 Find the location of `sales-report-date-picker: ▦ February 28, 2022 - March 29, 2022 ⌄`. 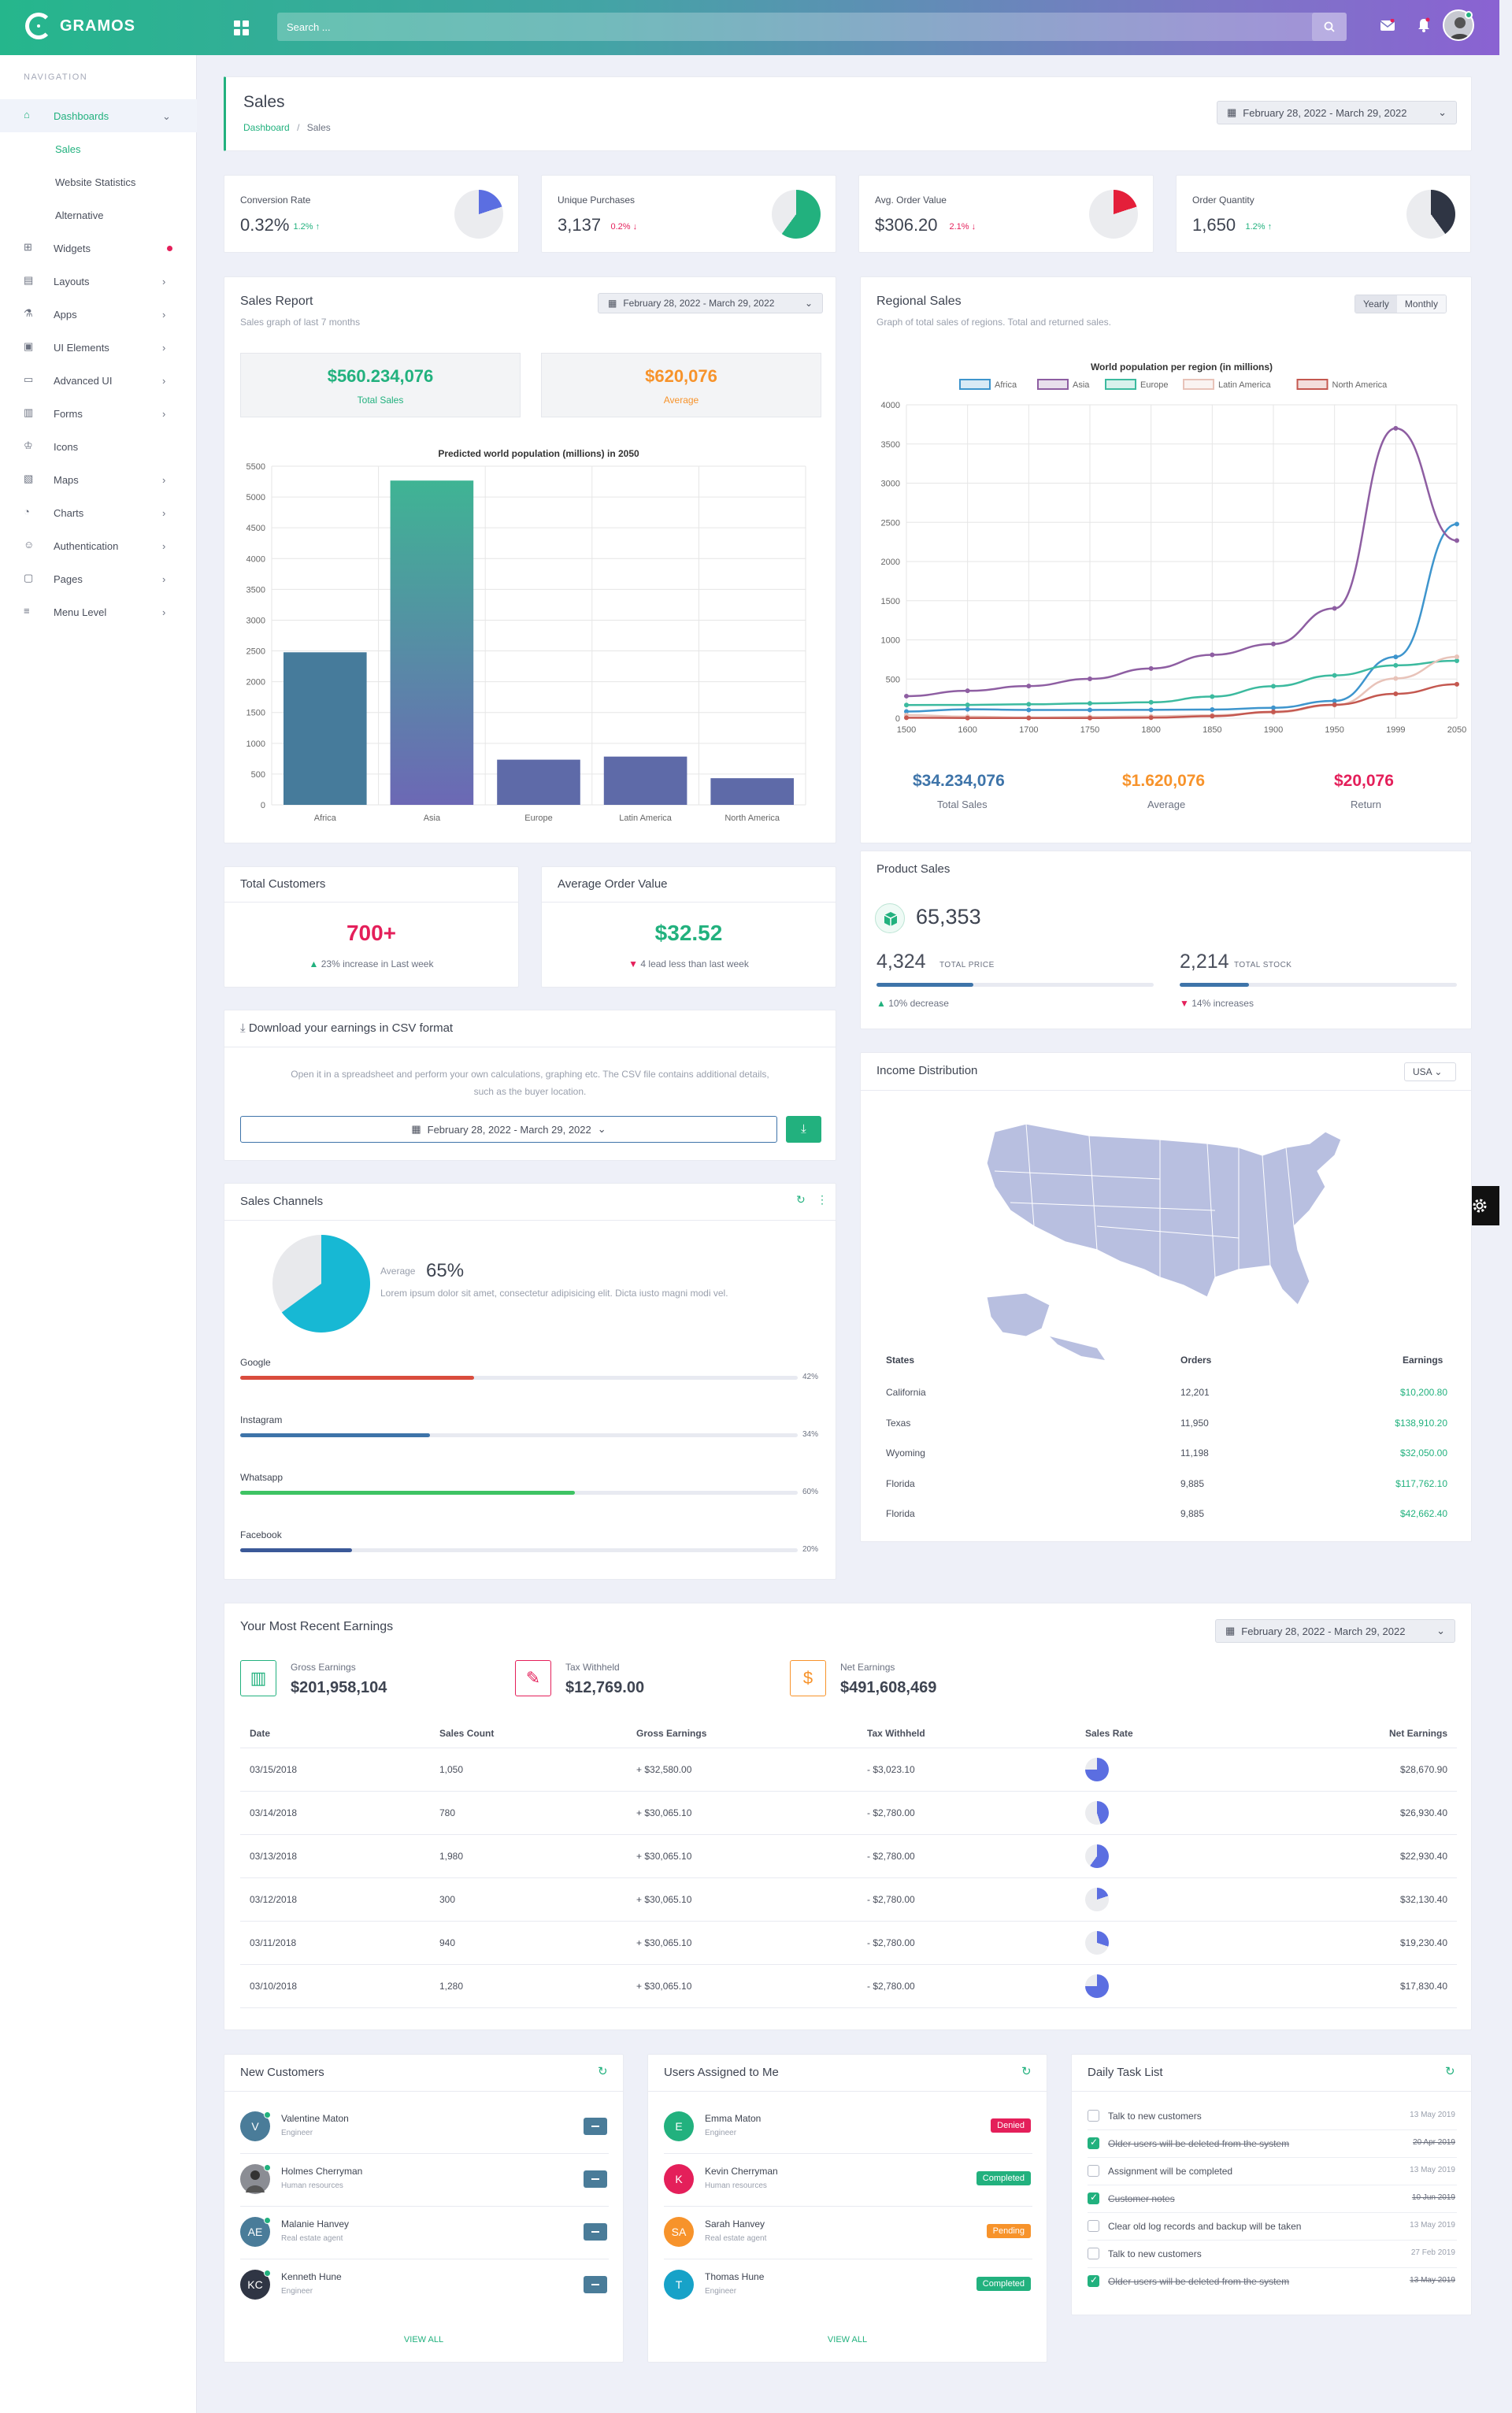

sales-report-date-picker: ▦ February 28, 2022 - March 29, 2022 ⌄ is located at coordinates (710, 303).